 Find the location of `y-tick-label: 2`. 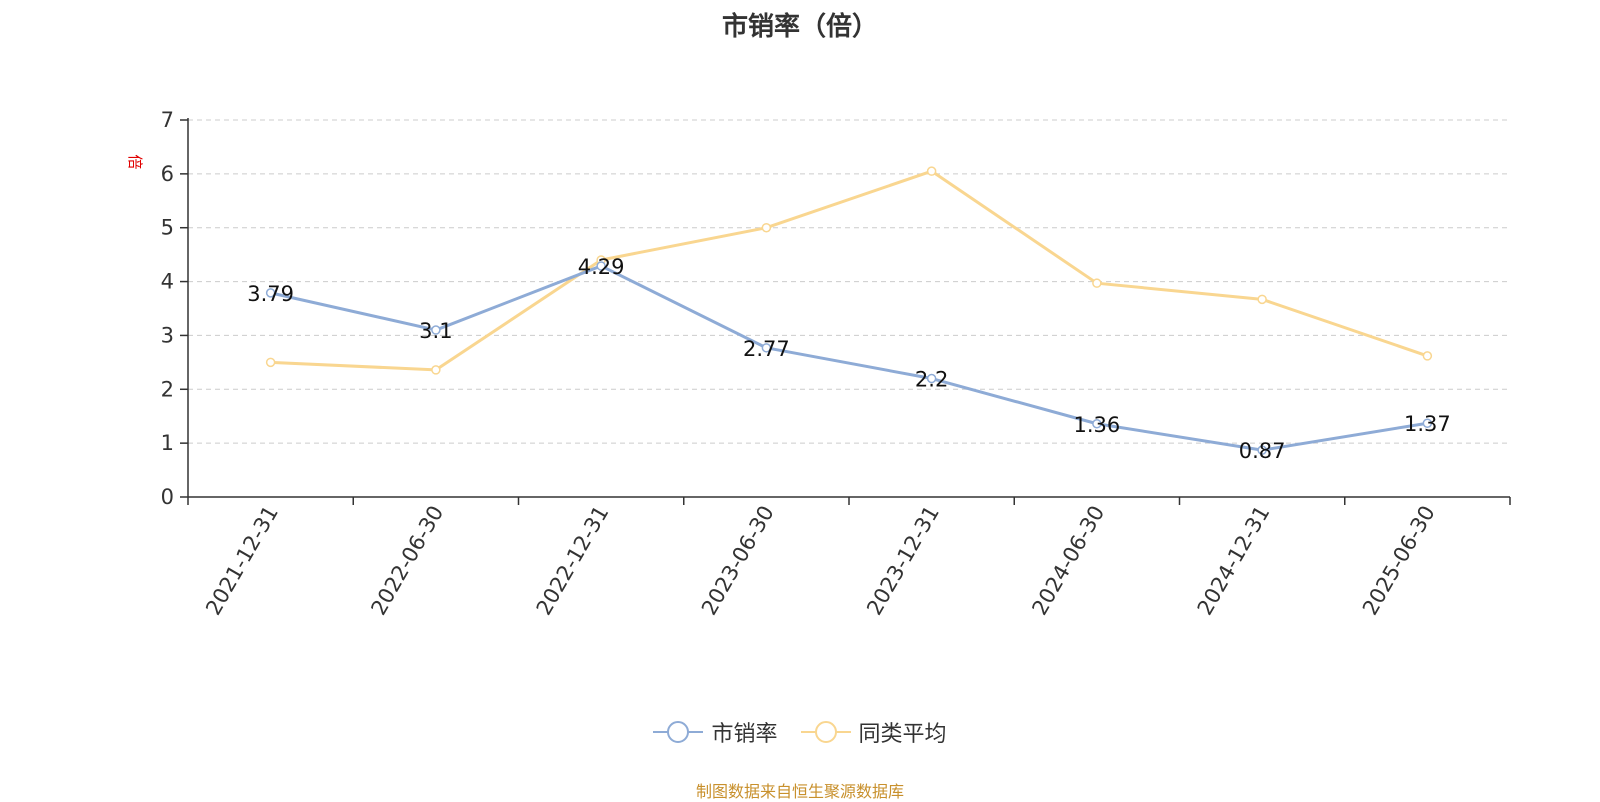

y-tick-label: 2 is located at coordinates (167, 389).